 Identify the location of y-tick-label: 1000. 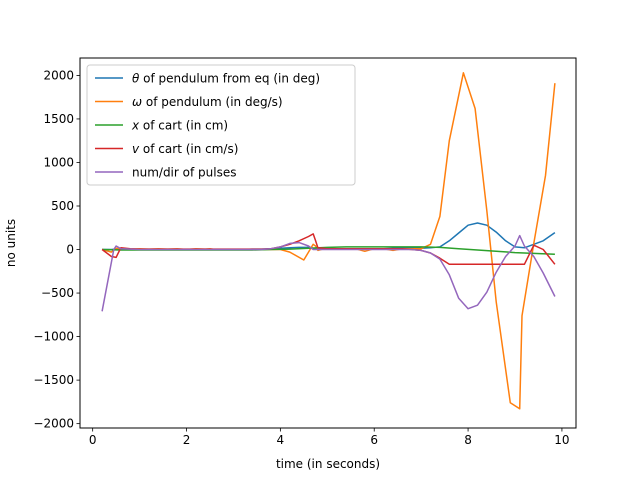
(58, 162).